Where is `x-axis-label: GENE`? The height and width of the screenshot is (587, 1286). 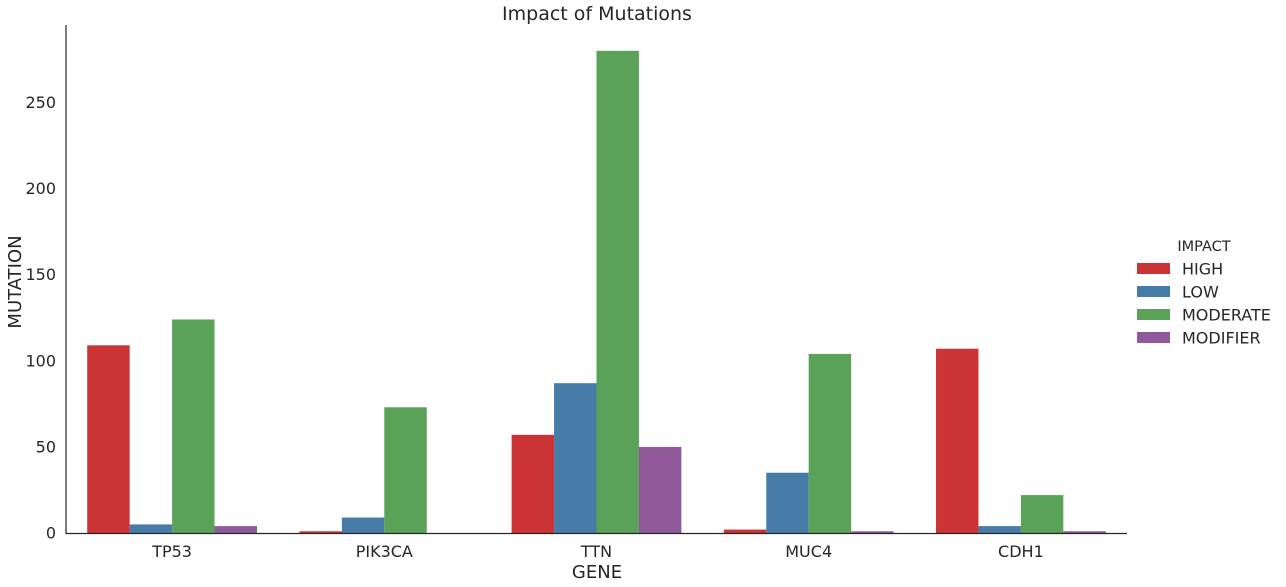 x-axis-label: GENE is located at coordinates (597, 572).